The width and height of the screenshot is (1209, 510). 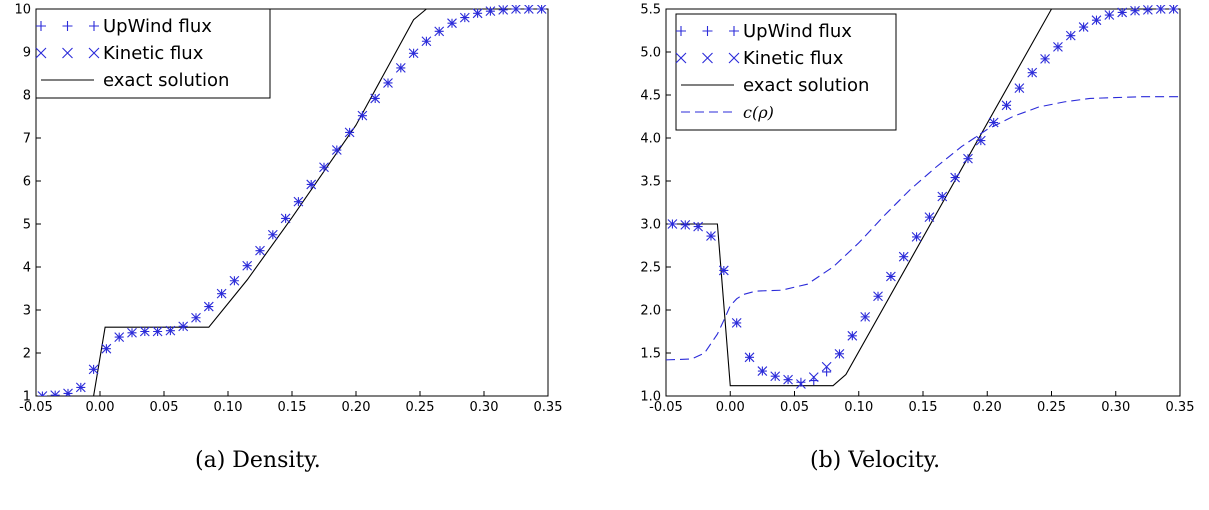 What do you see at coordinates (758, 112) in the screenshot?
I see `legend-label: c(ρ)` at bounding box center [758, 112].